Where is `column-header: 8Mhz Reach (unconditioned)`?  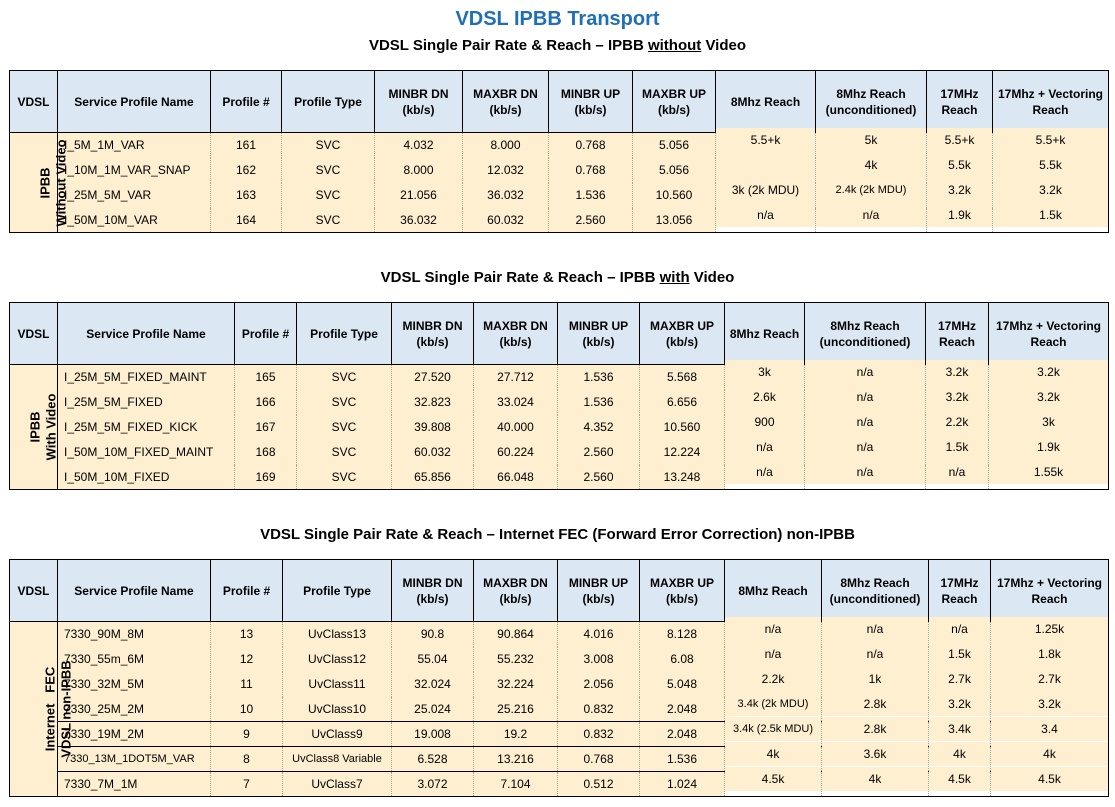
column-header: 8Mhz Reach (unconditioned) is located at coordinates (871, 101).